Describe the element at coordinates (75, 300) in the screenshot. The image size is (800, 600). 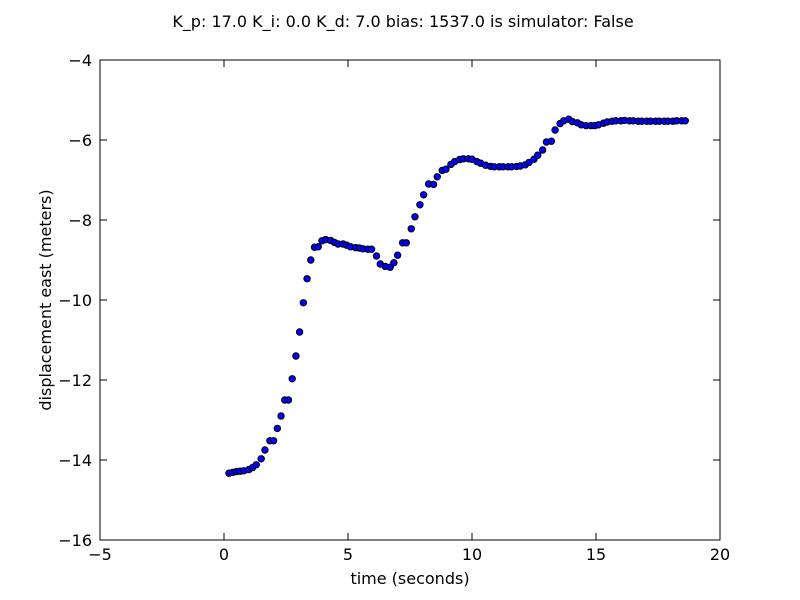
I see `y-tick-label: −10` at that location.